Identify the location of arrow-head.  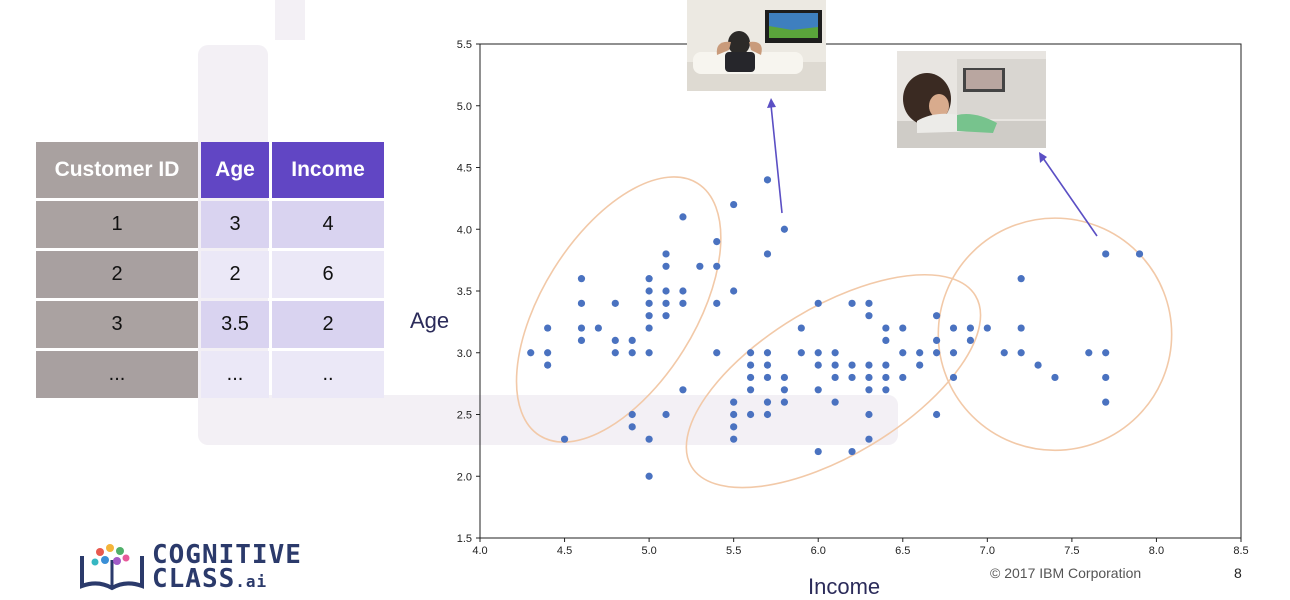
(1043, 157).